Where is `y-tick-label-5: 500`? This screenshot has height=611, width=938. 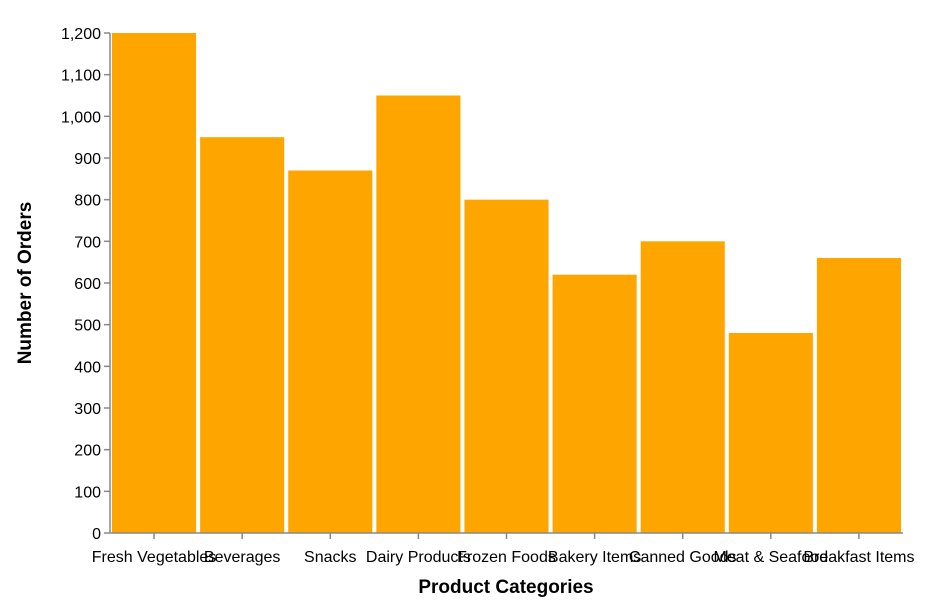 y-tick-label-5: 500 is located at coordinates (87, 326).